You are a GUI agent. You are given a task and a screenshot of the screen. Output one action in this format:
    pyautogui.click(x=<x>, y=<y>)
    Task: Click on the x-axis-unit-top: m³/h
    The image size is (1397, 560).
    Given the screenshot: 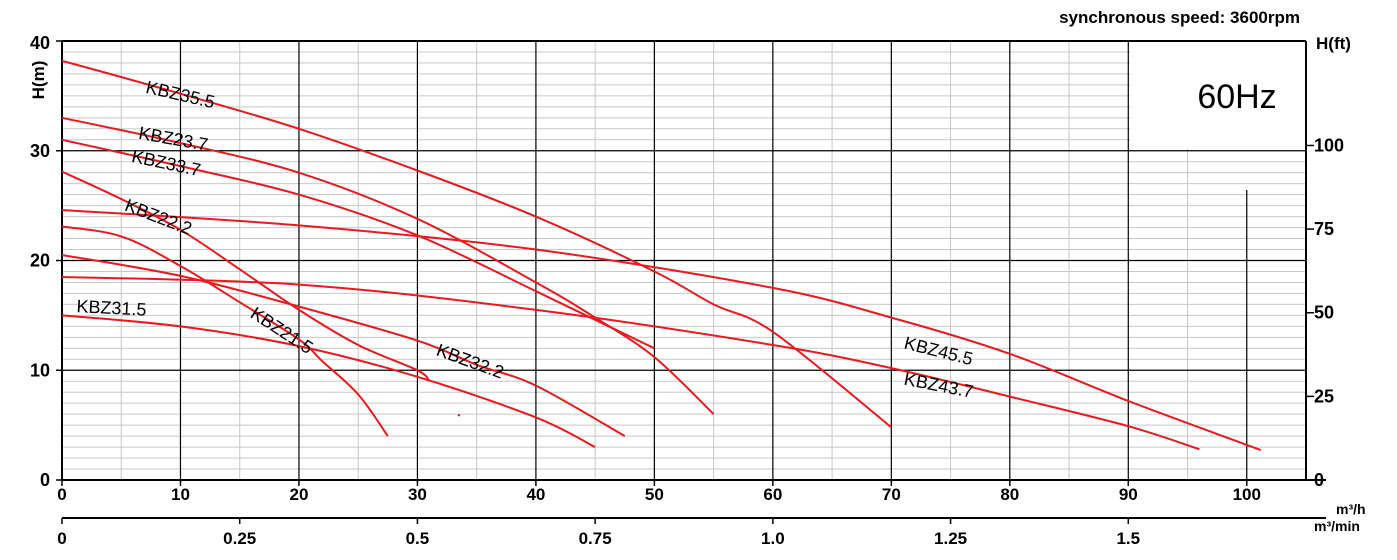 What is the action you would take?
    pyautogui.click(x=1351, y=509)
    